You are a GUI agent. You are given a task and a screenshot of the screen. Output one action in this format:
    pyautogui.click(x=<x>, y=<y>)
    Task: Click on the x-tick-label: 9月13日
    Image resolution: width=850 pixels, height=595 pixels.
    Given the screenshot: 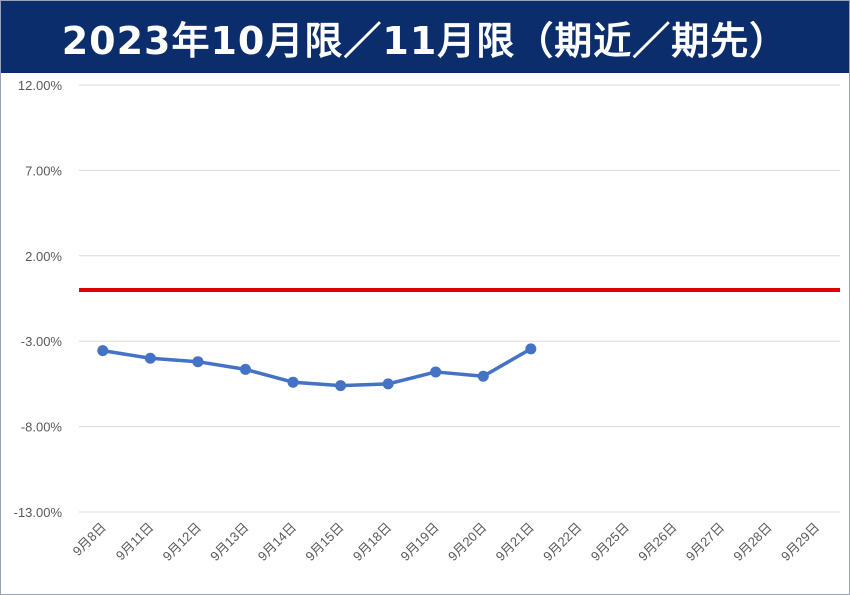 What is the action you would take?
    pyautogui.click(x=229, y=542)
    